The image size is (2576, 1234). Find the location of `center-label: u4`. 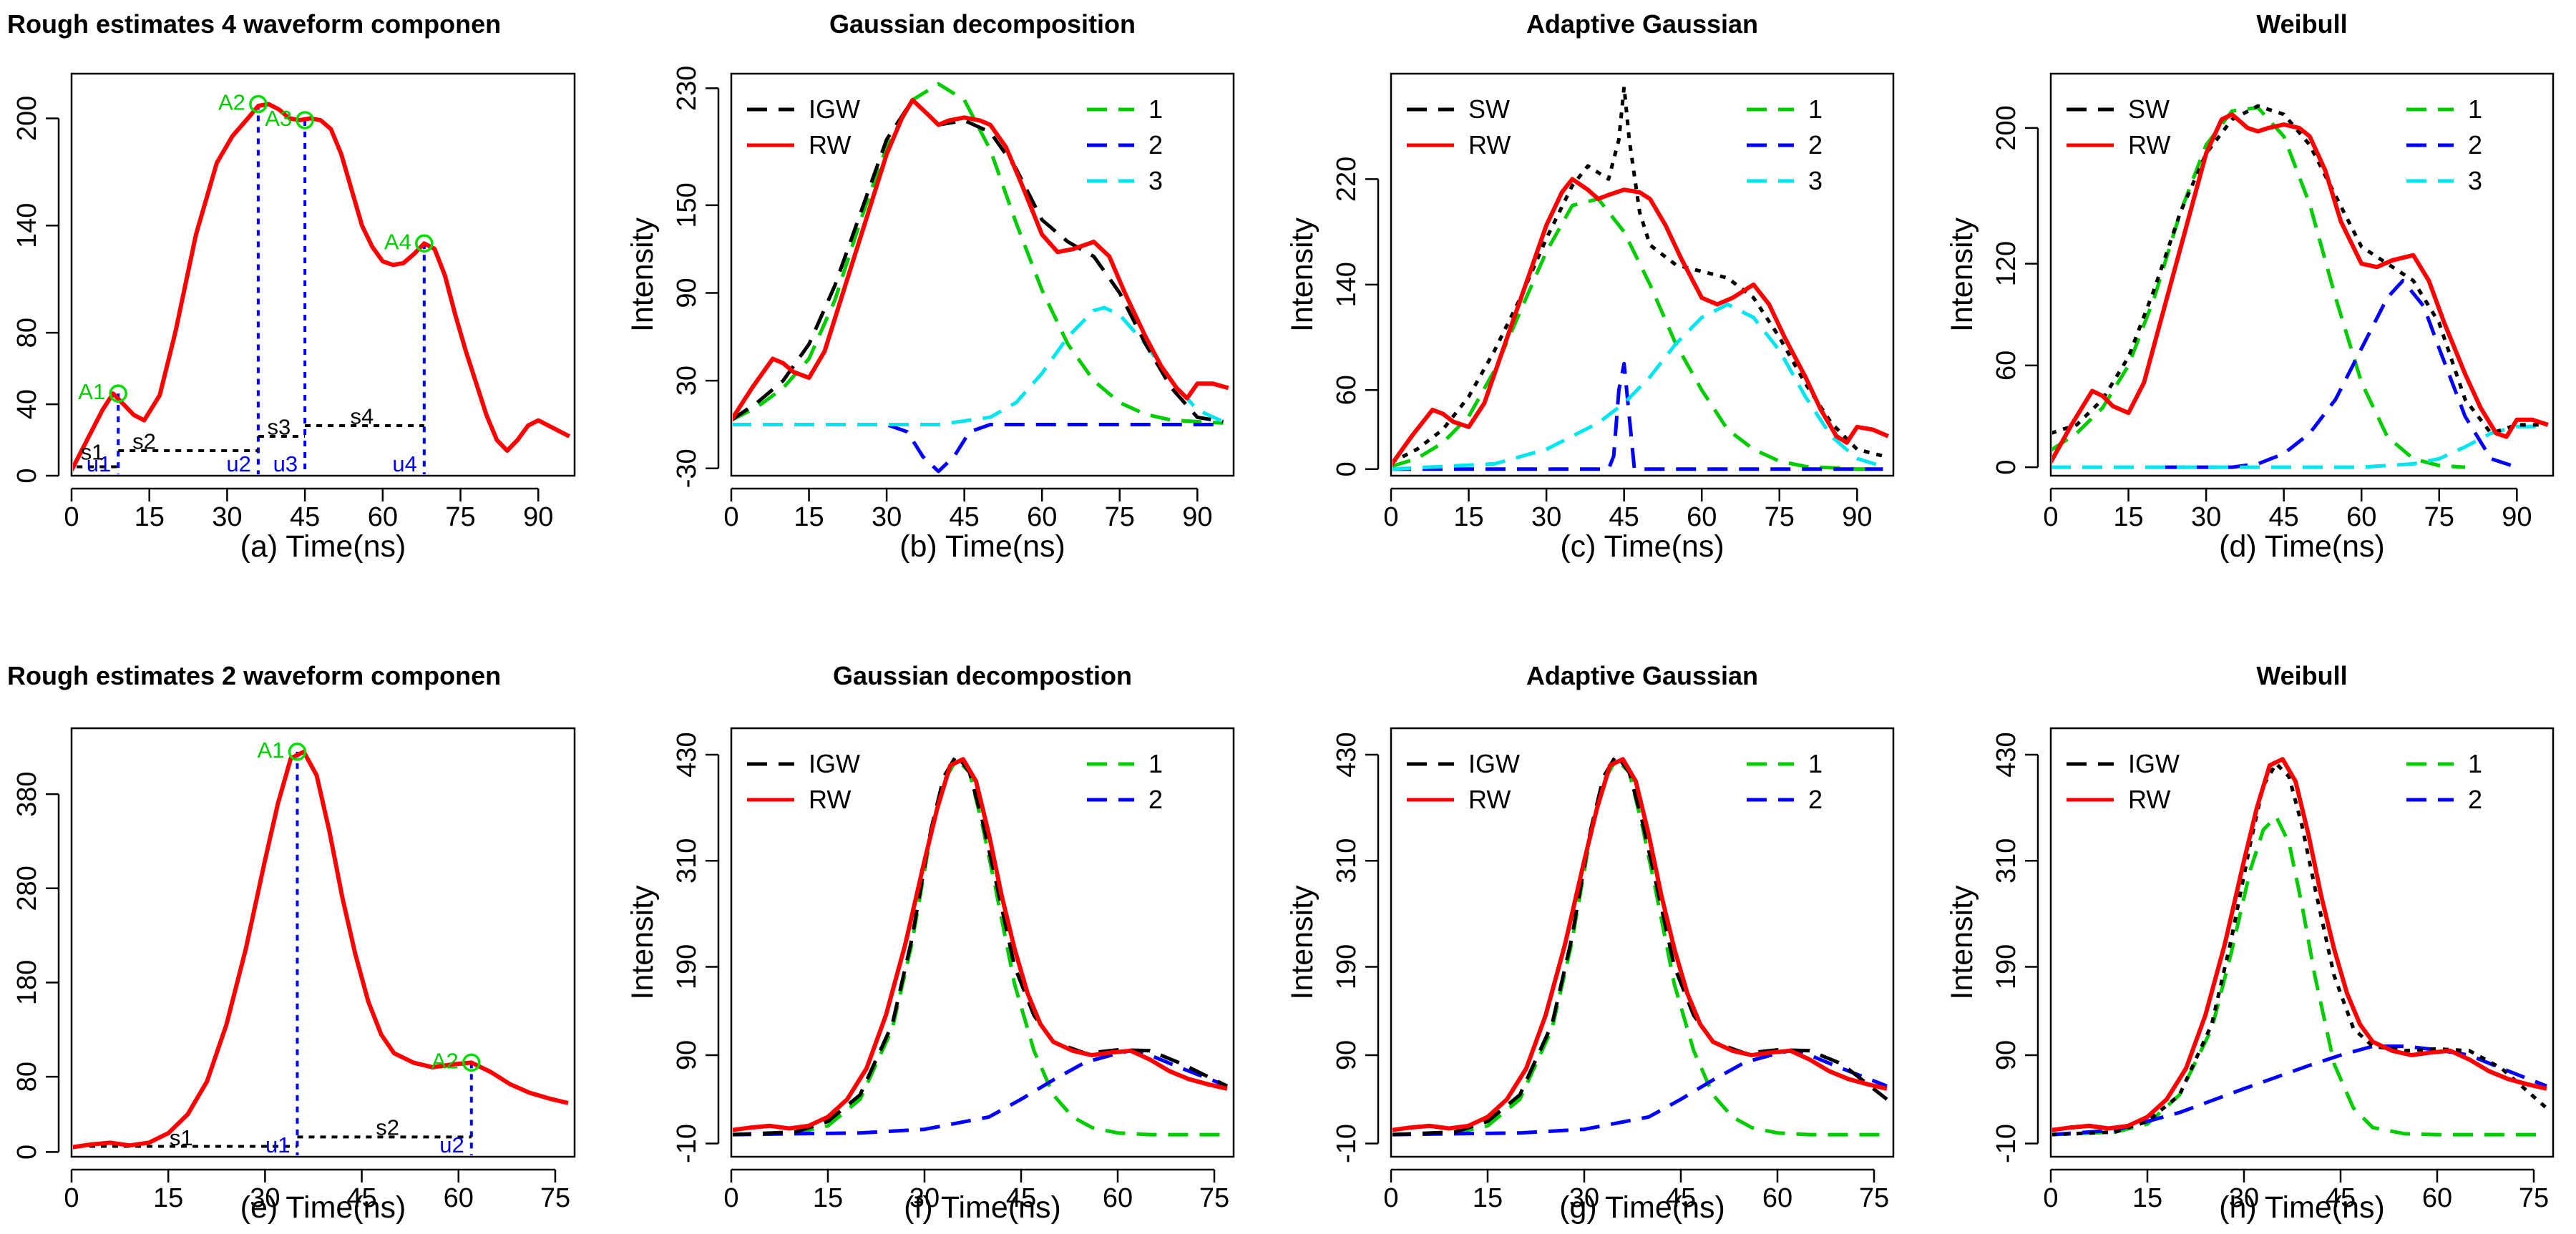

center-label: u4 is located at coordinates (404, 463).